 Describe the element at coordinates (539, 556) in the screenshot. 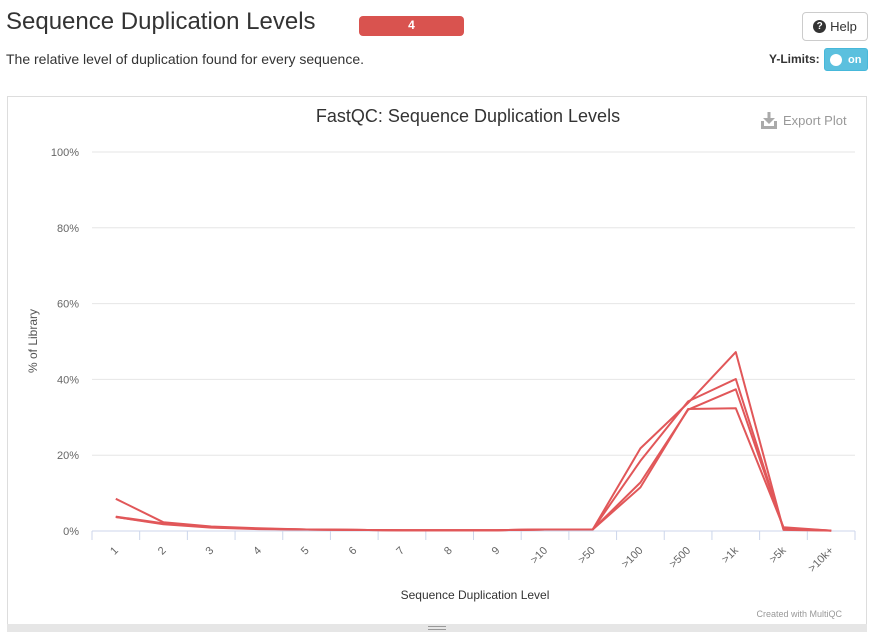

I see `x-tick-label: >10` at that location.